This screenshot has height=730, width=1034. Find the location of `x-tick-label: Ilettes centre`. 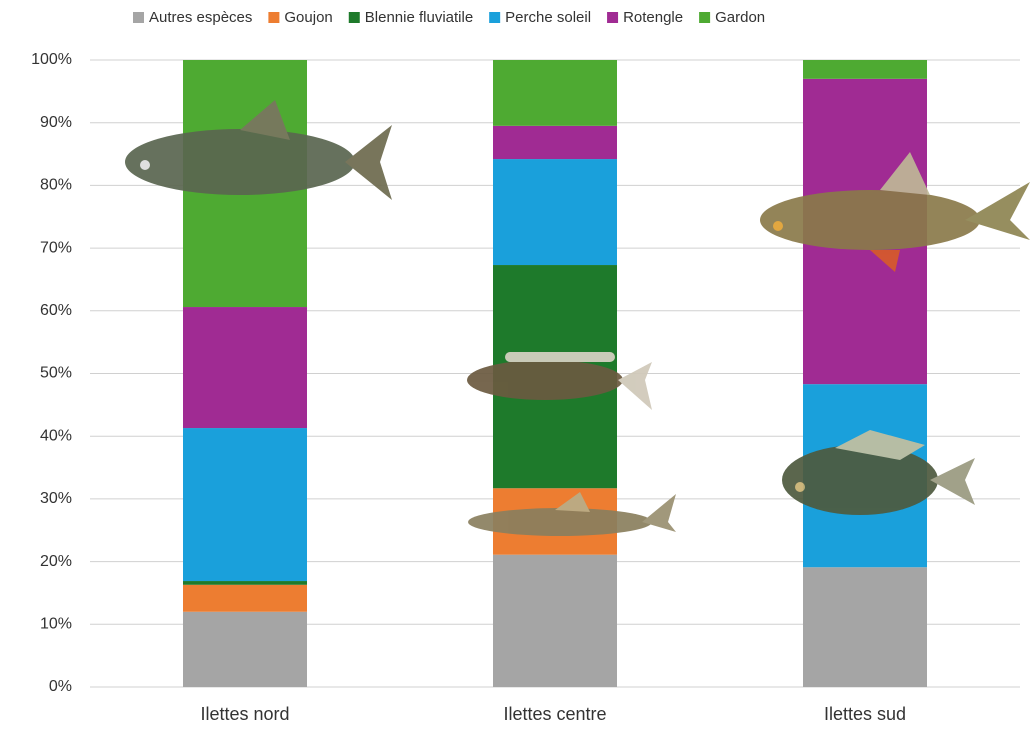

x-tick-label: Ilettes centre is located at coordinates (554, 714).